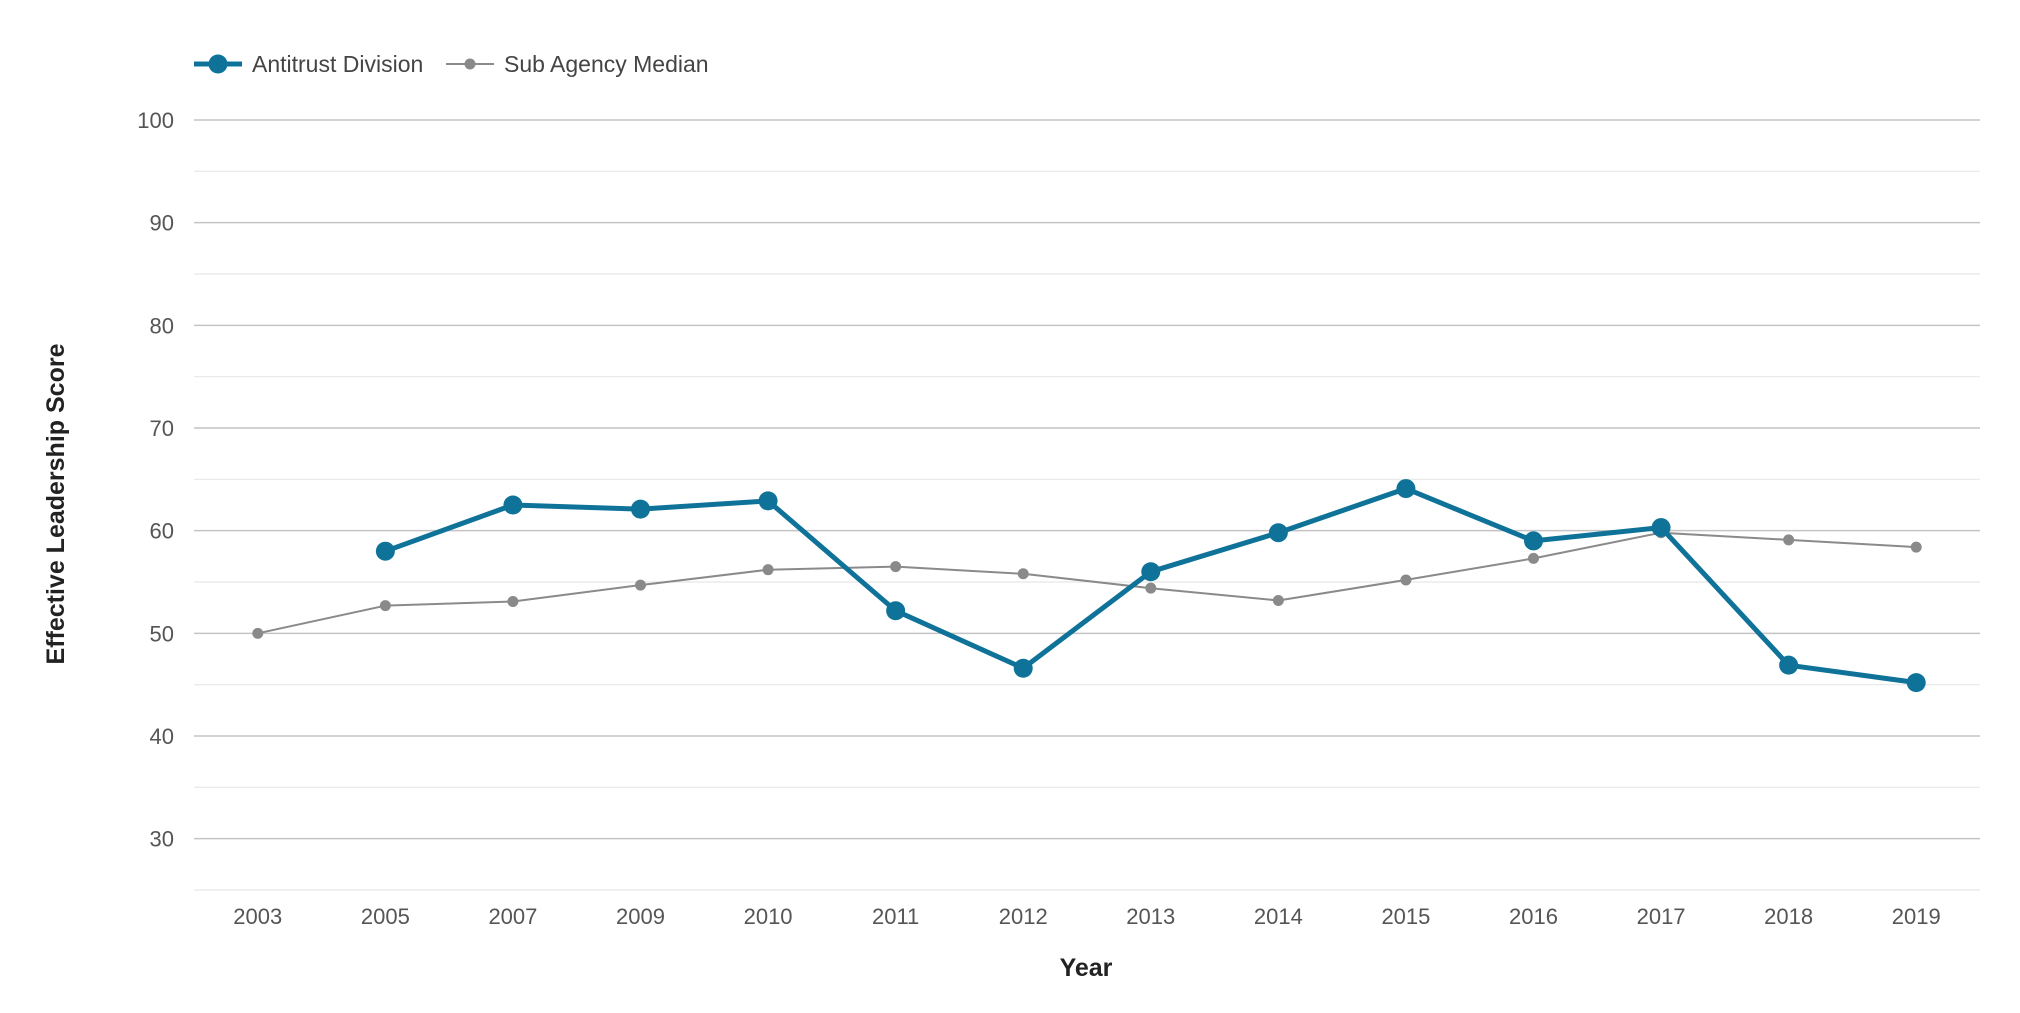  Describe the element at coordinates (1916, 916) in the screenshot. I see `x-tick-label: 2019` at that location.